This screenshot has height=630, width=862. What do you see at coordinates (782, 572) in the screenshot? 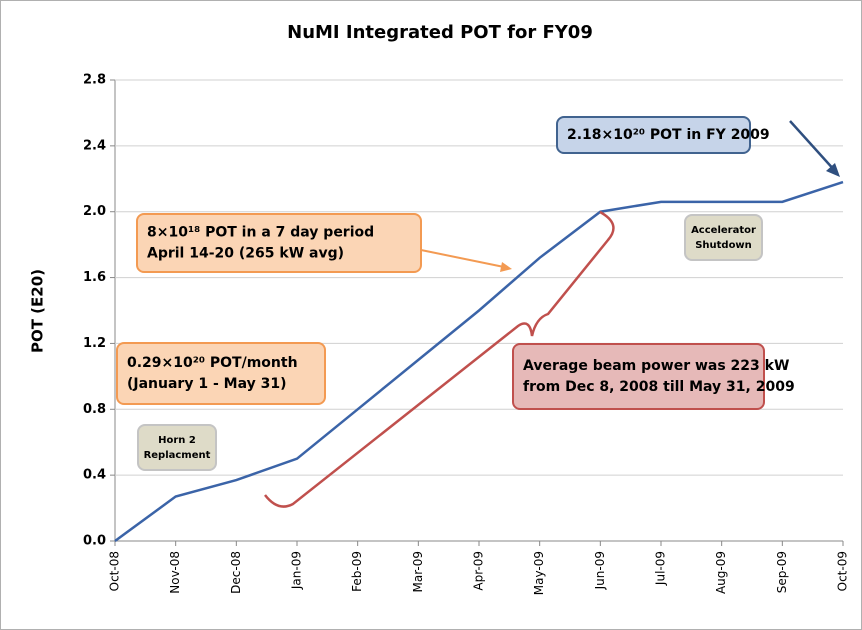
I see `x-tick-label: Sep-09` at bounding box center [782, 572].